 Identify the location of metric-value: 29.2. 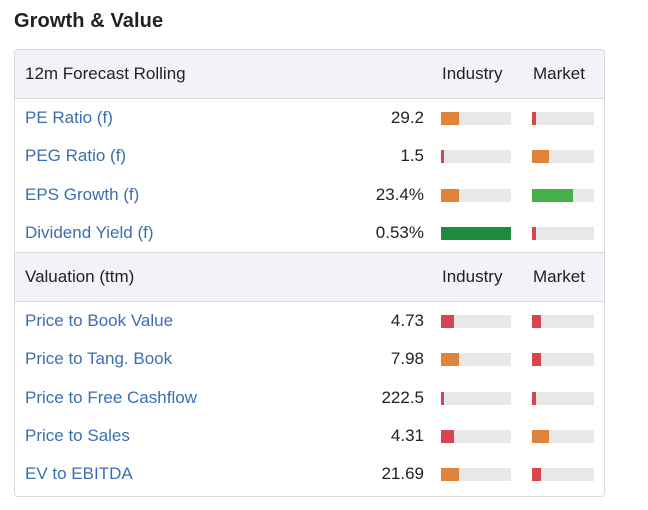
(407, 117).